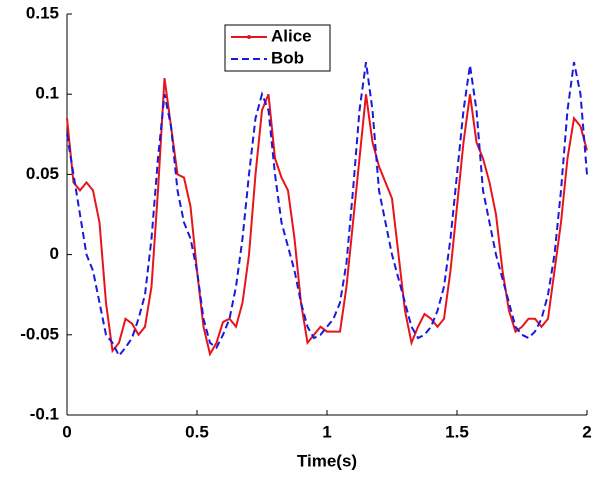 This screenshot has height=481, width=595. Describe the element at coordinates (39, 333) in the screenshot. I see `y-tick-label: -0.05` at that location.